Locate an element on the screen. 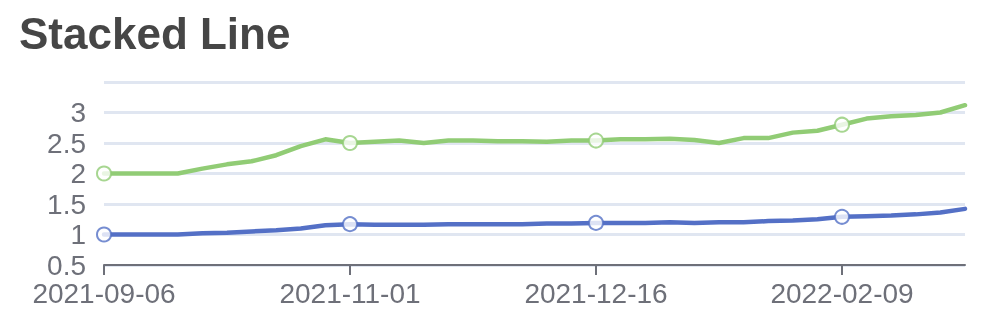 This screenshot has width=1005, height=336. x-tick-label: 2021-12-16 is located at coordinates (596, 293).